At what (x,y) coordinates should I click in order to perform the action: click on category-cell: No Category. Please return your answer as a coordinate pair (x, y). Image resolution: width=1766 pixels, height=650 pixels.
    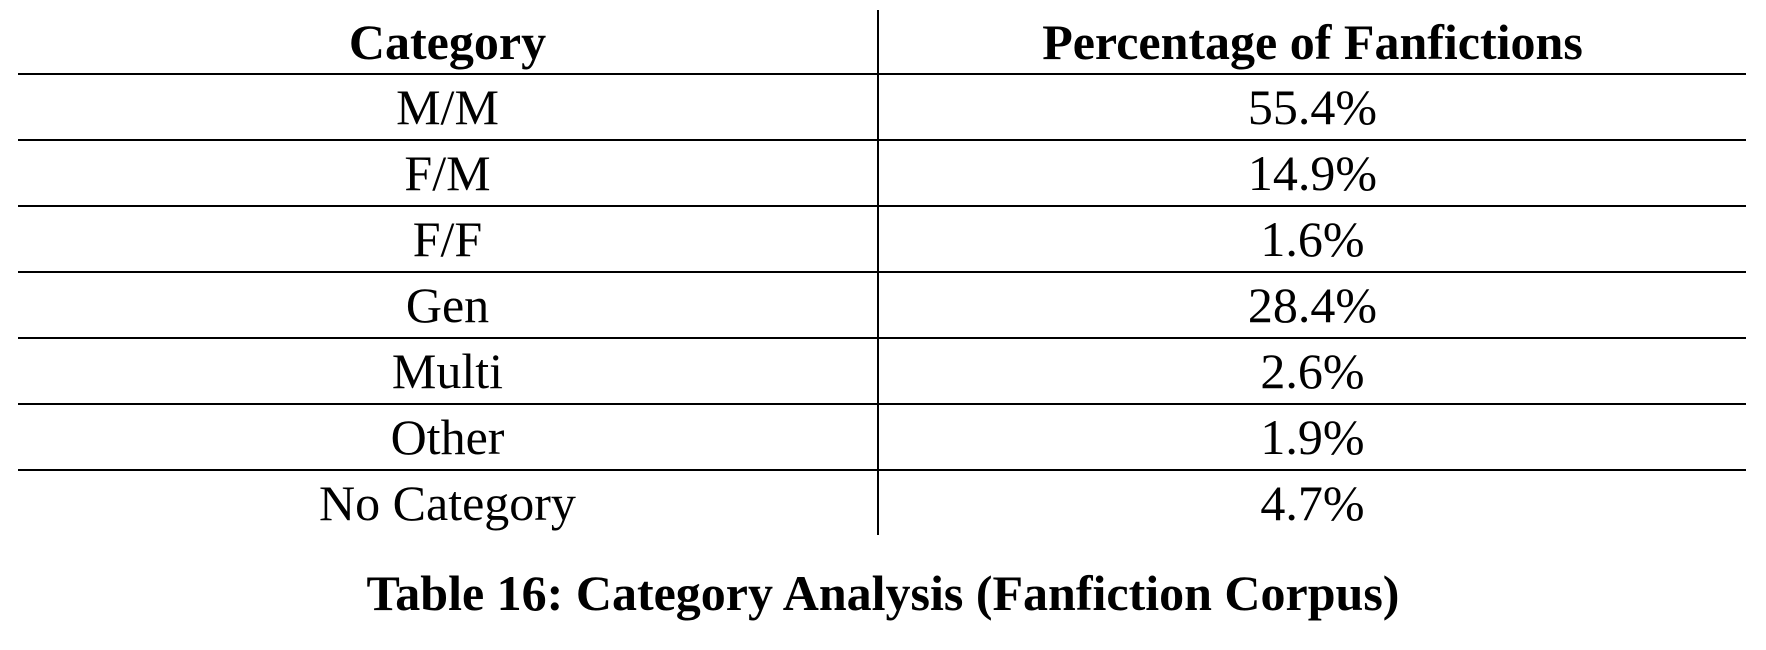
    Looking at the image, I should click on (448, 502).